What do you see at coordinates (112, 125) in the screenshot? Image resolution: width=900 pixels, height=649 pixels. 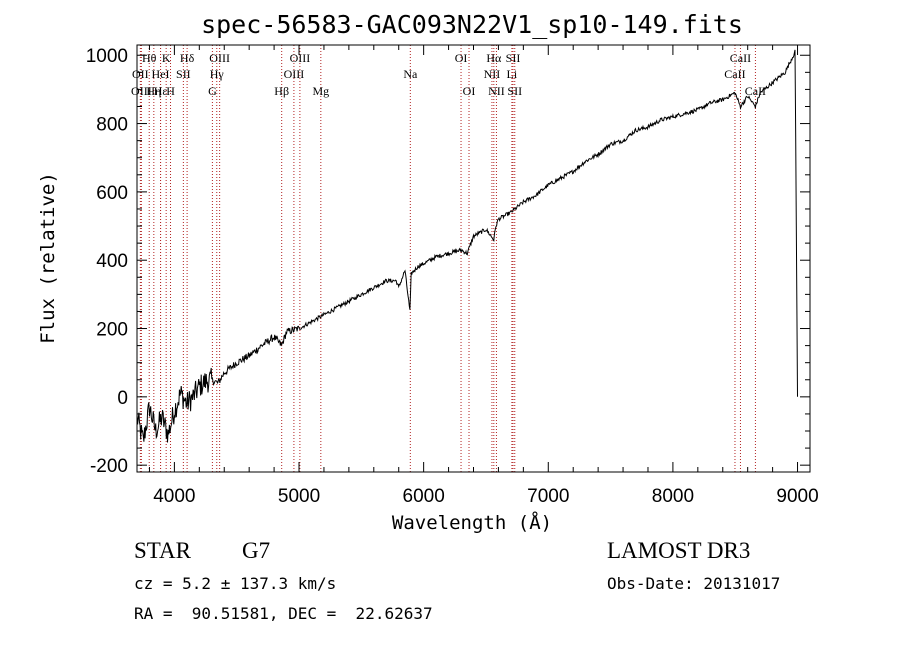 I see `y-tick-label: 800` at bounding box center [112, 125].